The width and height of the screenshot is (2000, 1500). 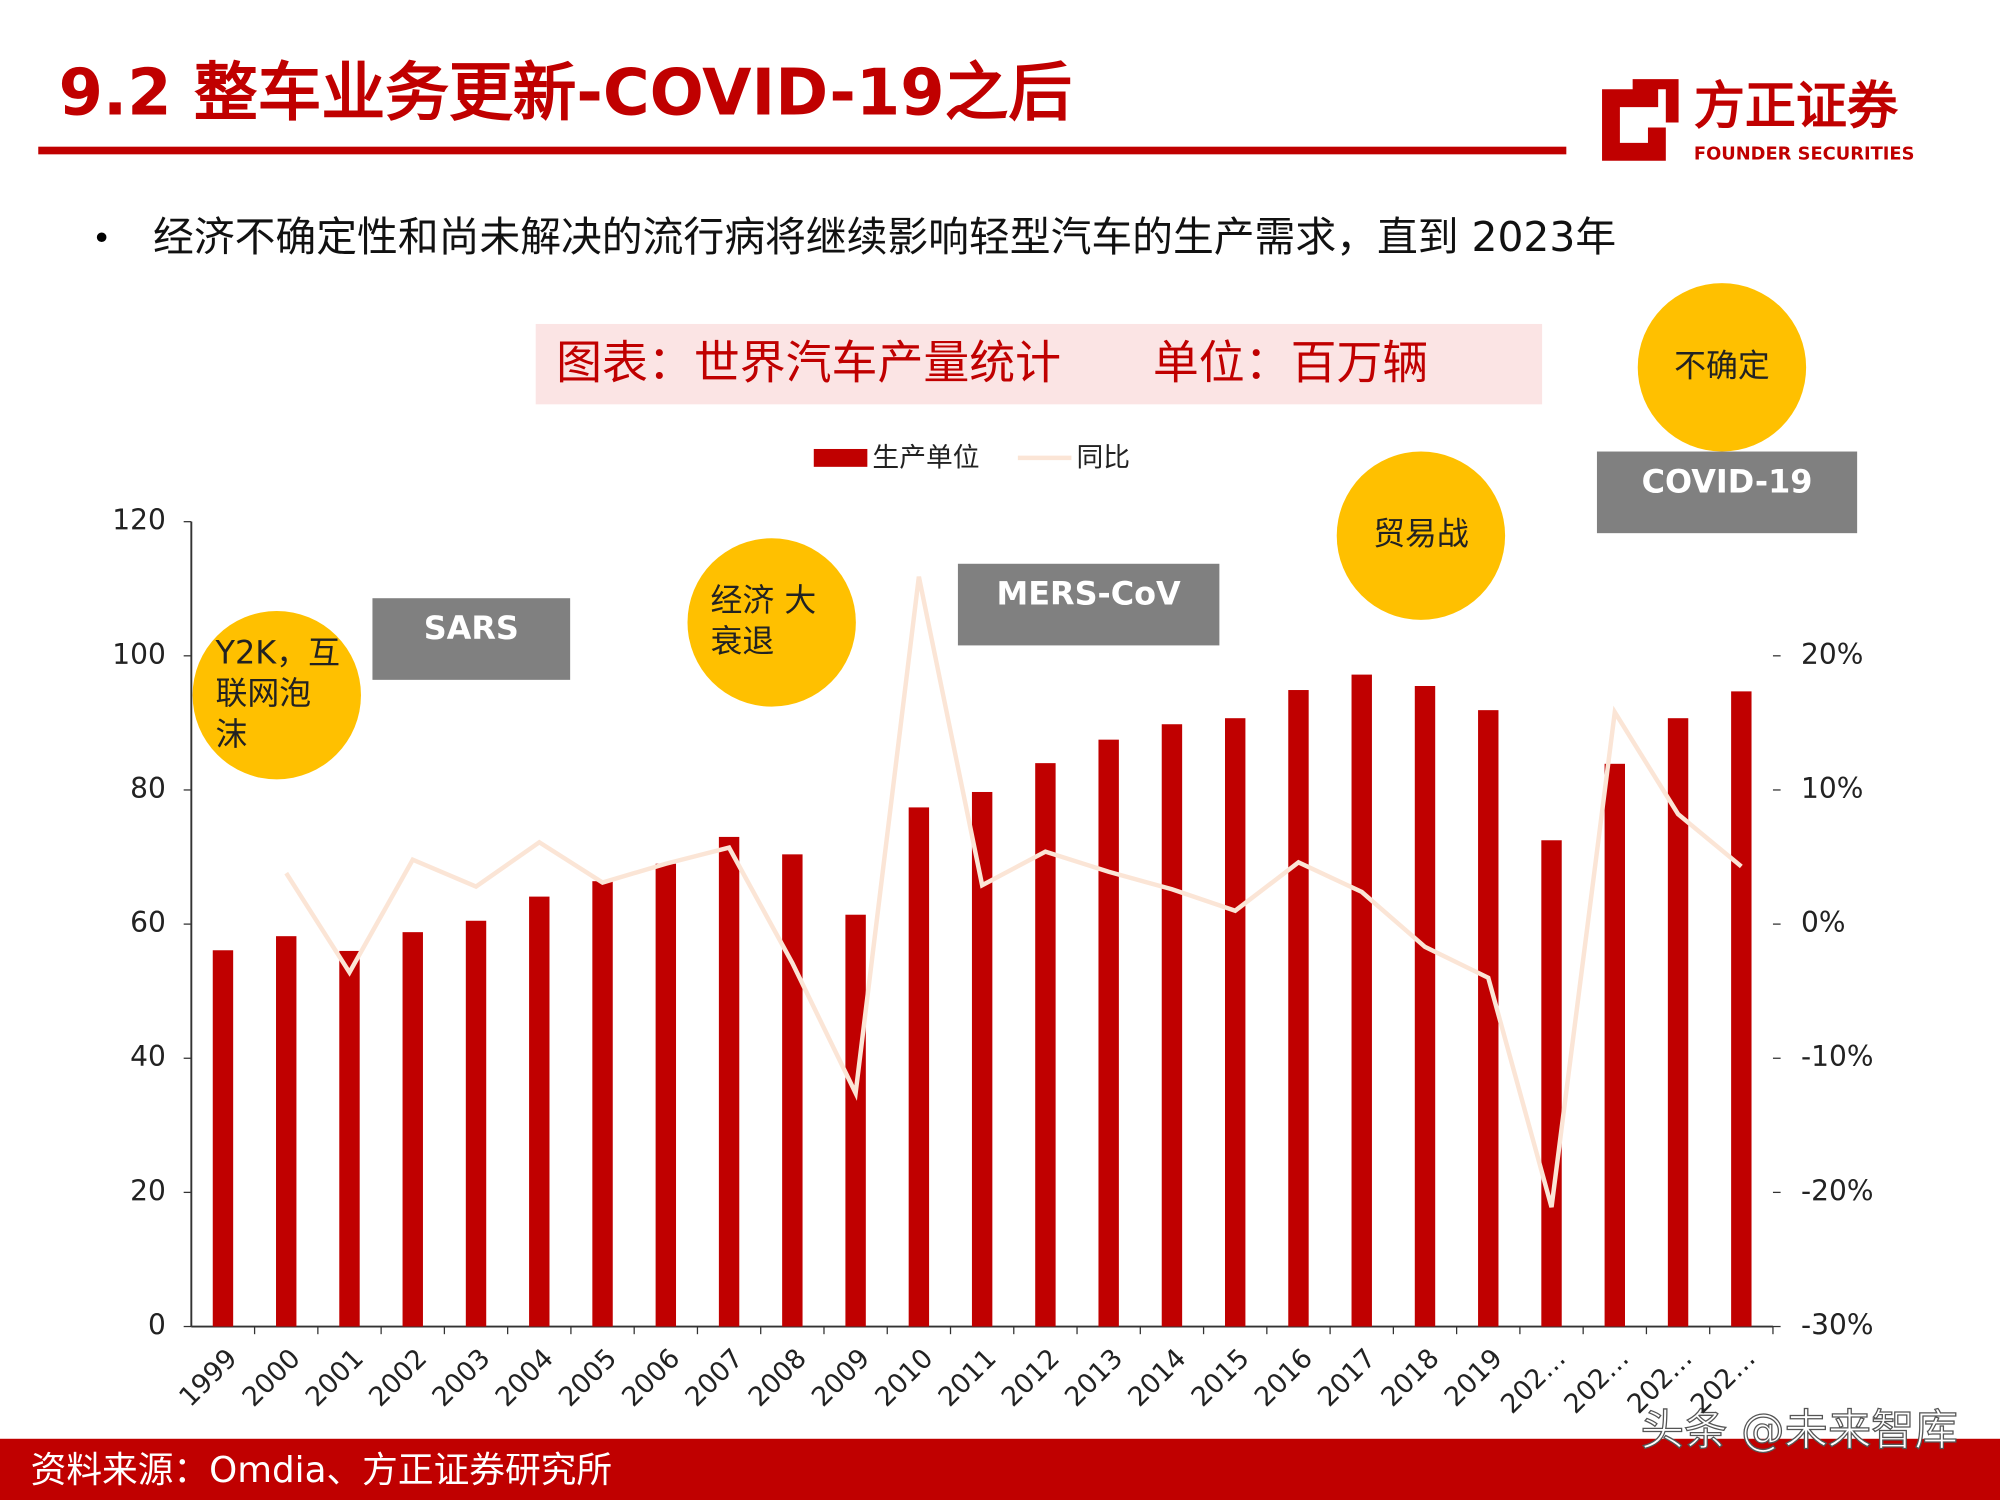 What do you see at coordinates (925, 458) in the screenshot?
I see `legend-label: 生产单位` at bounding box center [925, 458].